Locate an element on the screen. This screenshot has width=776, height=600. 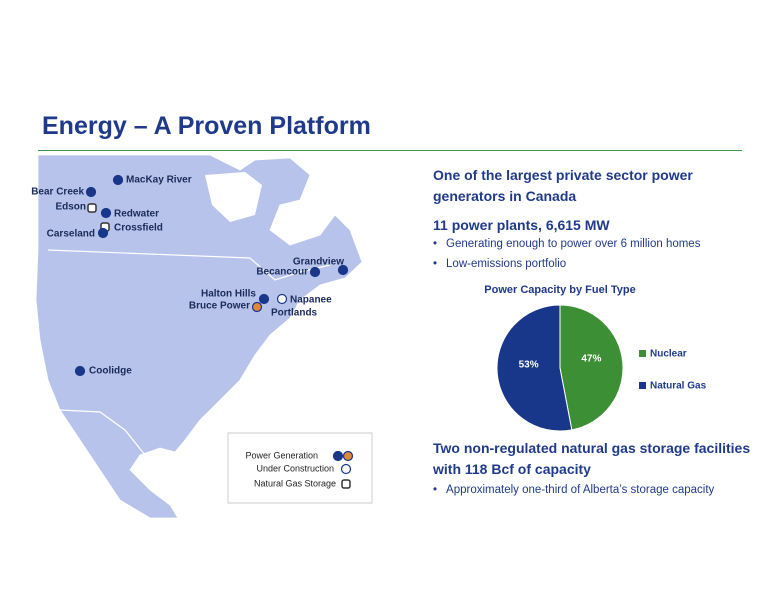
slice-label: 47% is located at coordinates (591, 359).